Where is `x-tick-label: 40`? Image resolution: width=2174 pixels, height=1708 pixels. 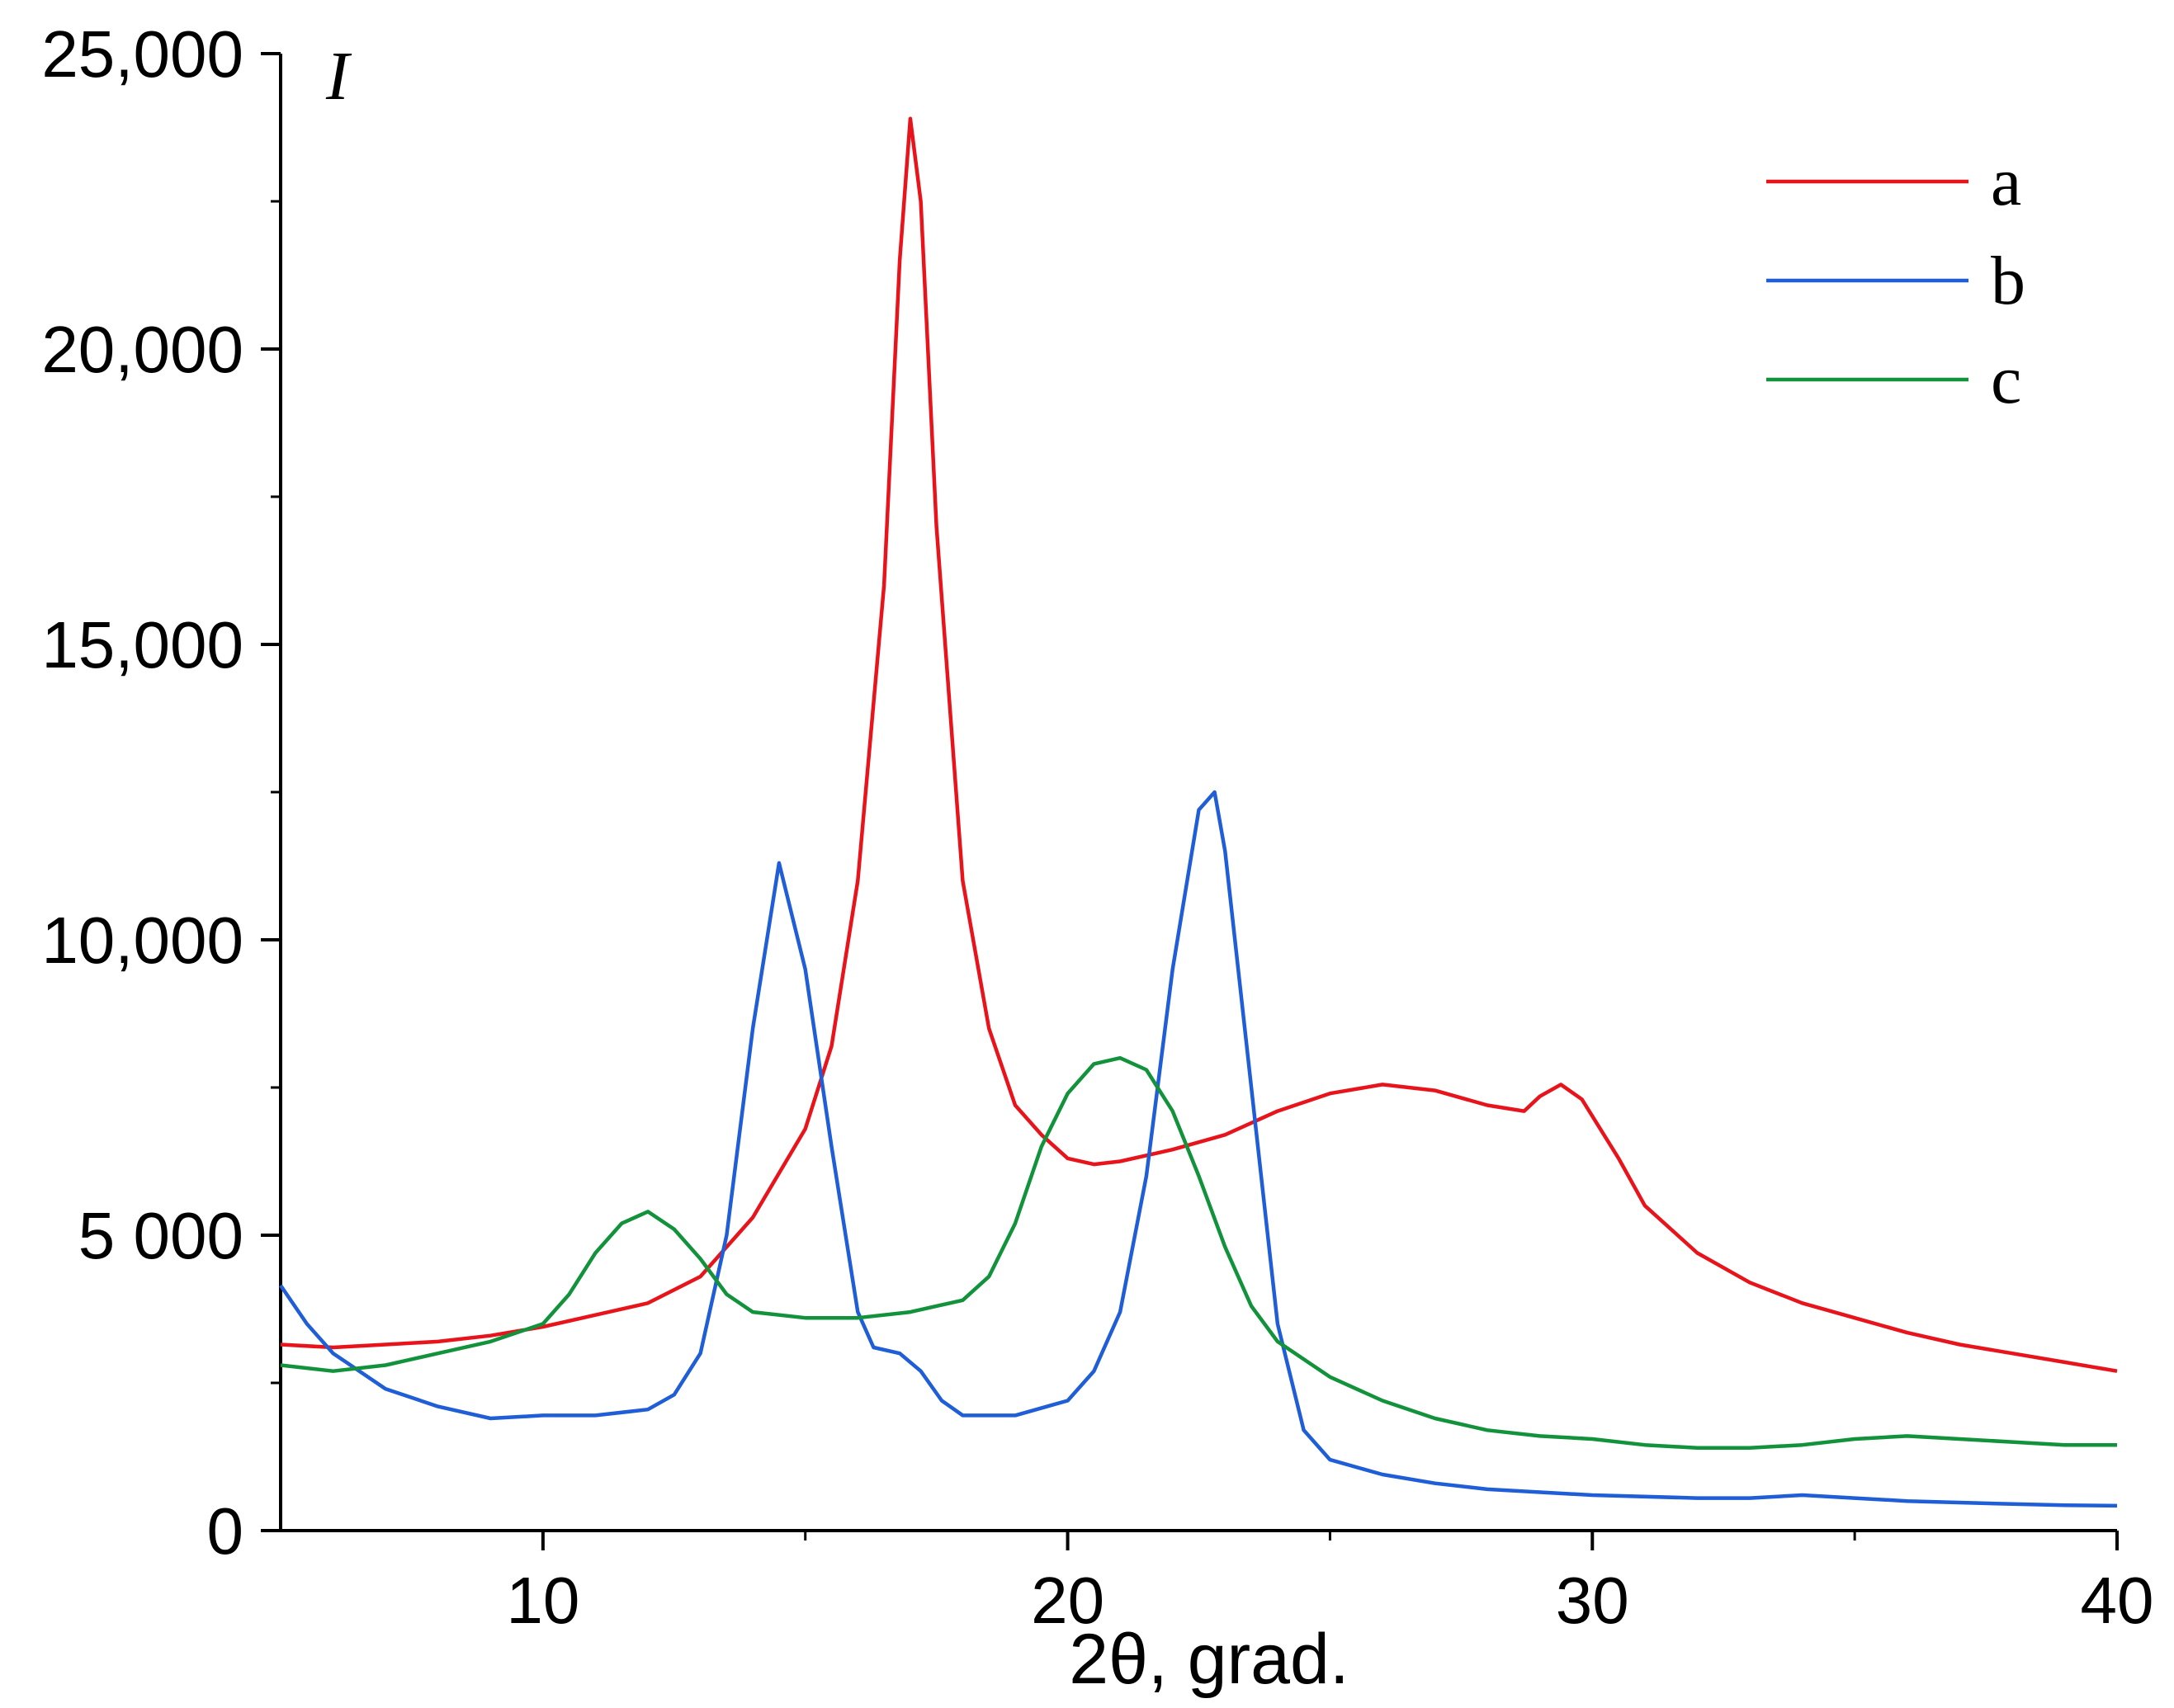
x-tick-label: 40 is located at coordinates (2118, 1600).